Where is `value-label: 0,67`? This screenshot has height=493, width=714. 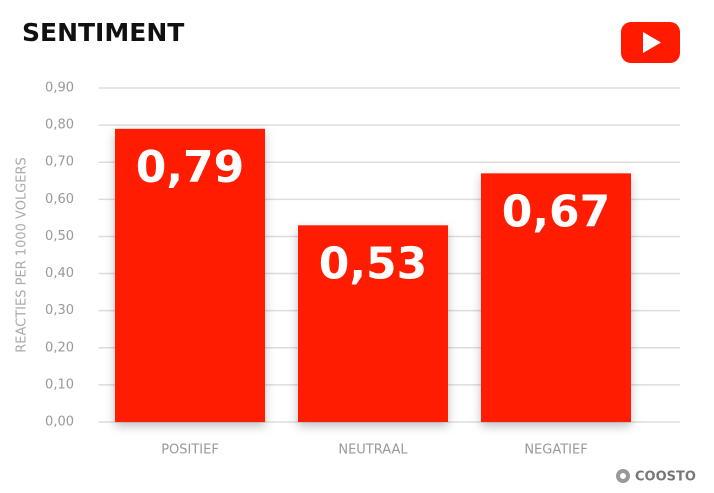 value-label: 0,67 is located at coordinates (556, 211).